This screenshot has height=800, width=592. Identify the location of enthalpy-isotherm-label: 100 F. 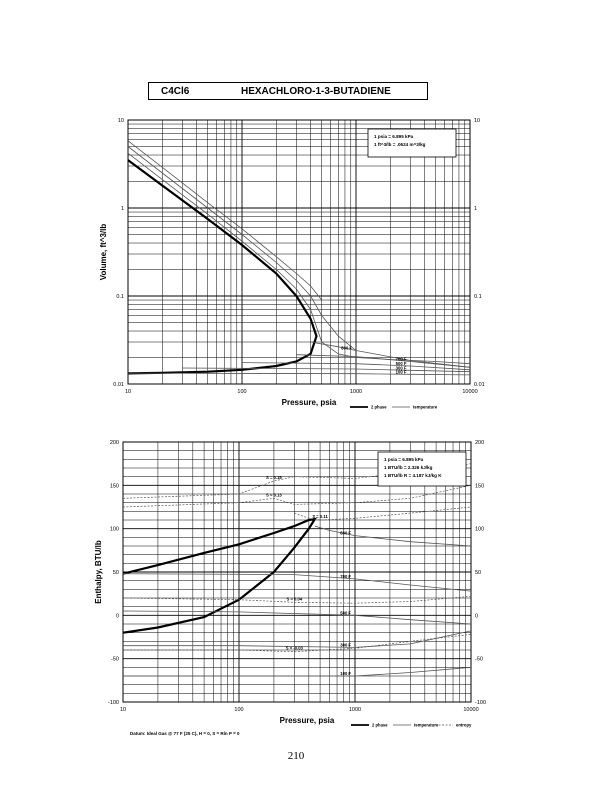
(345, 673).